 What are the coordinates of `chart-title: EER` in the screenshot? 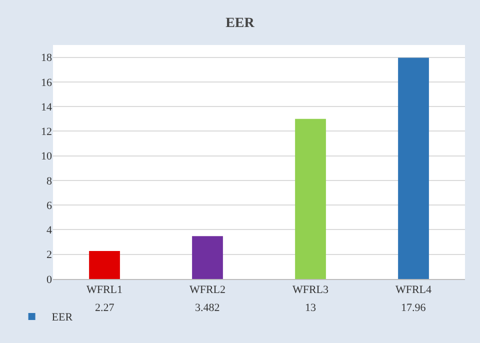 It's located at (241, 23).